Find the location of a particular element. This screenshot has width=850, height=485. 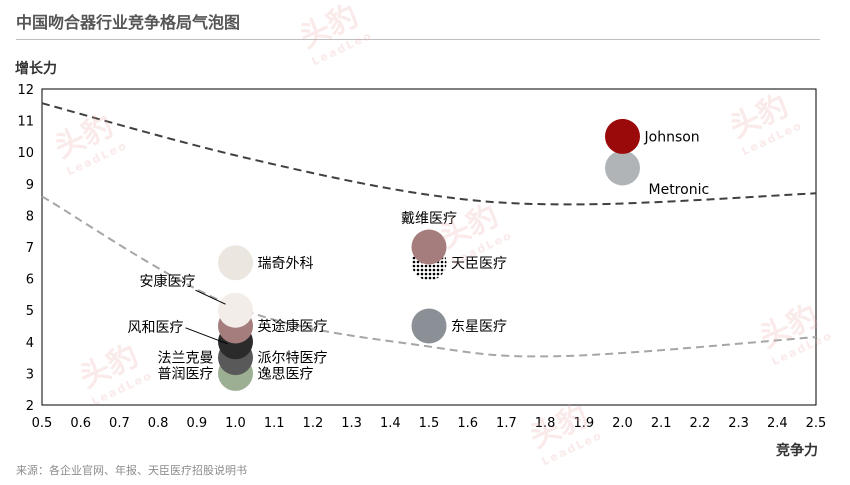

x-tick-label: 2.0 is located at coordinates (622, 423).